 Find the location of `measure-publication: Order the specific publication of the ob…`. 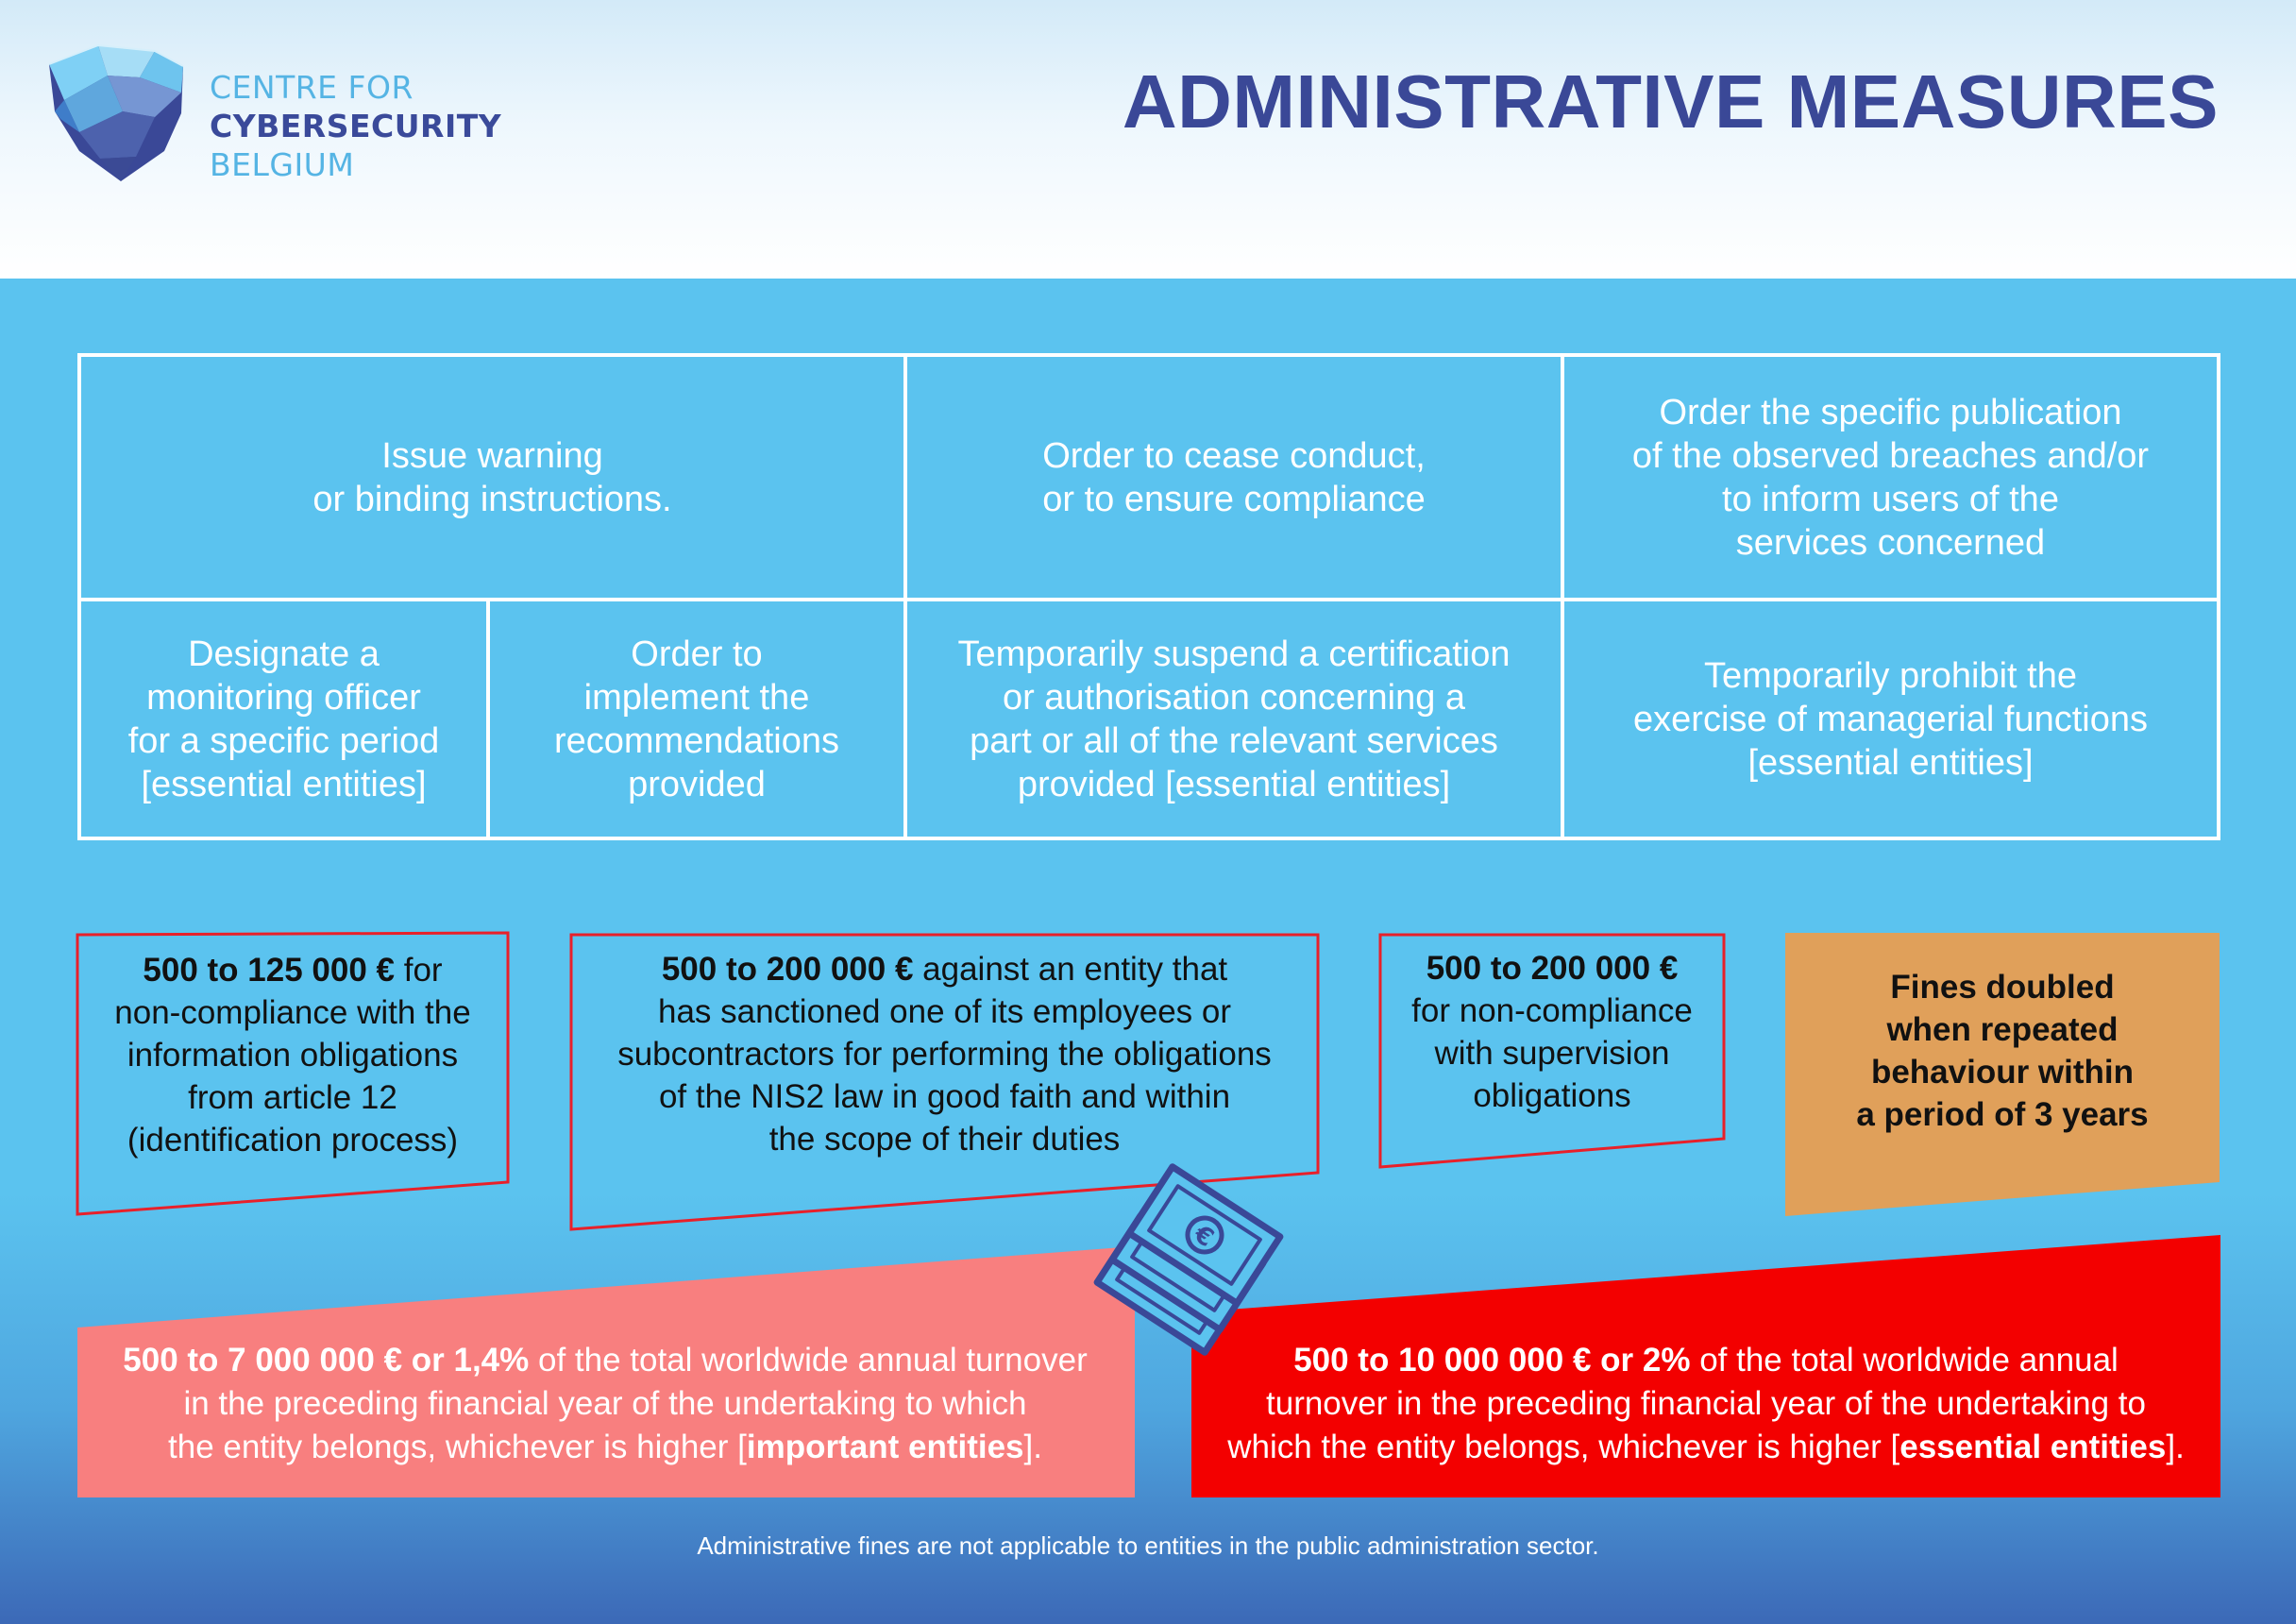

measure-publication: Order the specific publication of the ob… is located at coordinates (1890, 477).